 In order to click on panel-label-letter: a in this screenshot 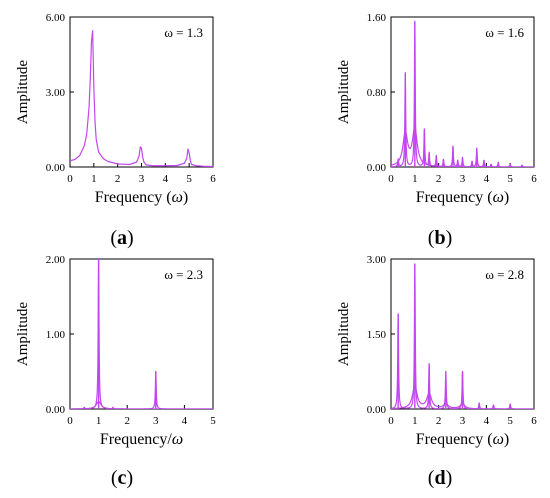, I will do `click(122, 238)`.